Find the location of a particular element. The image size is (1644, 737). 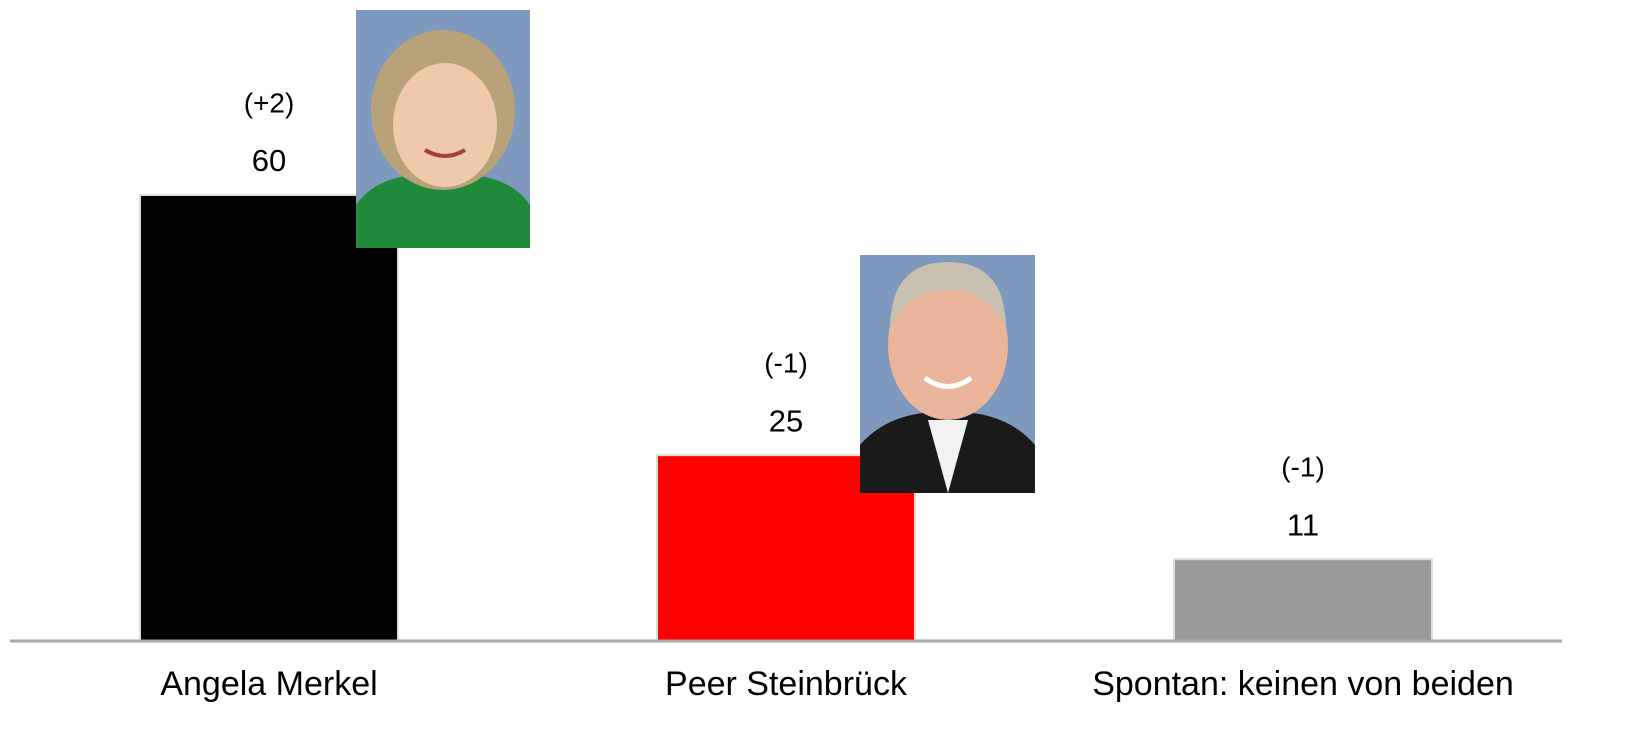

category-label: Spontan: keinen von beiden is located at coordinates (1303, 684).